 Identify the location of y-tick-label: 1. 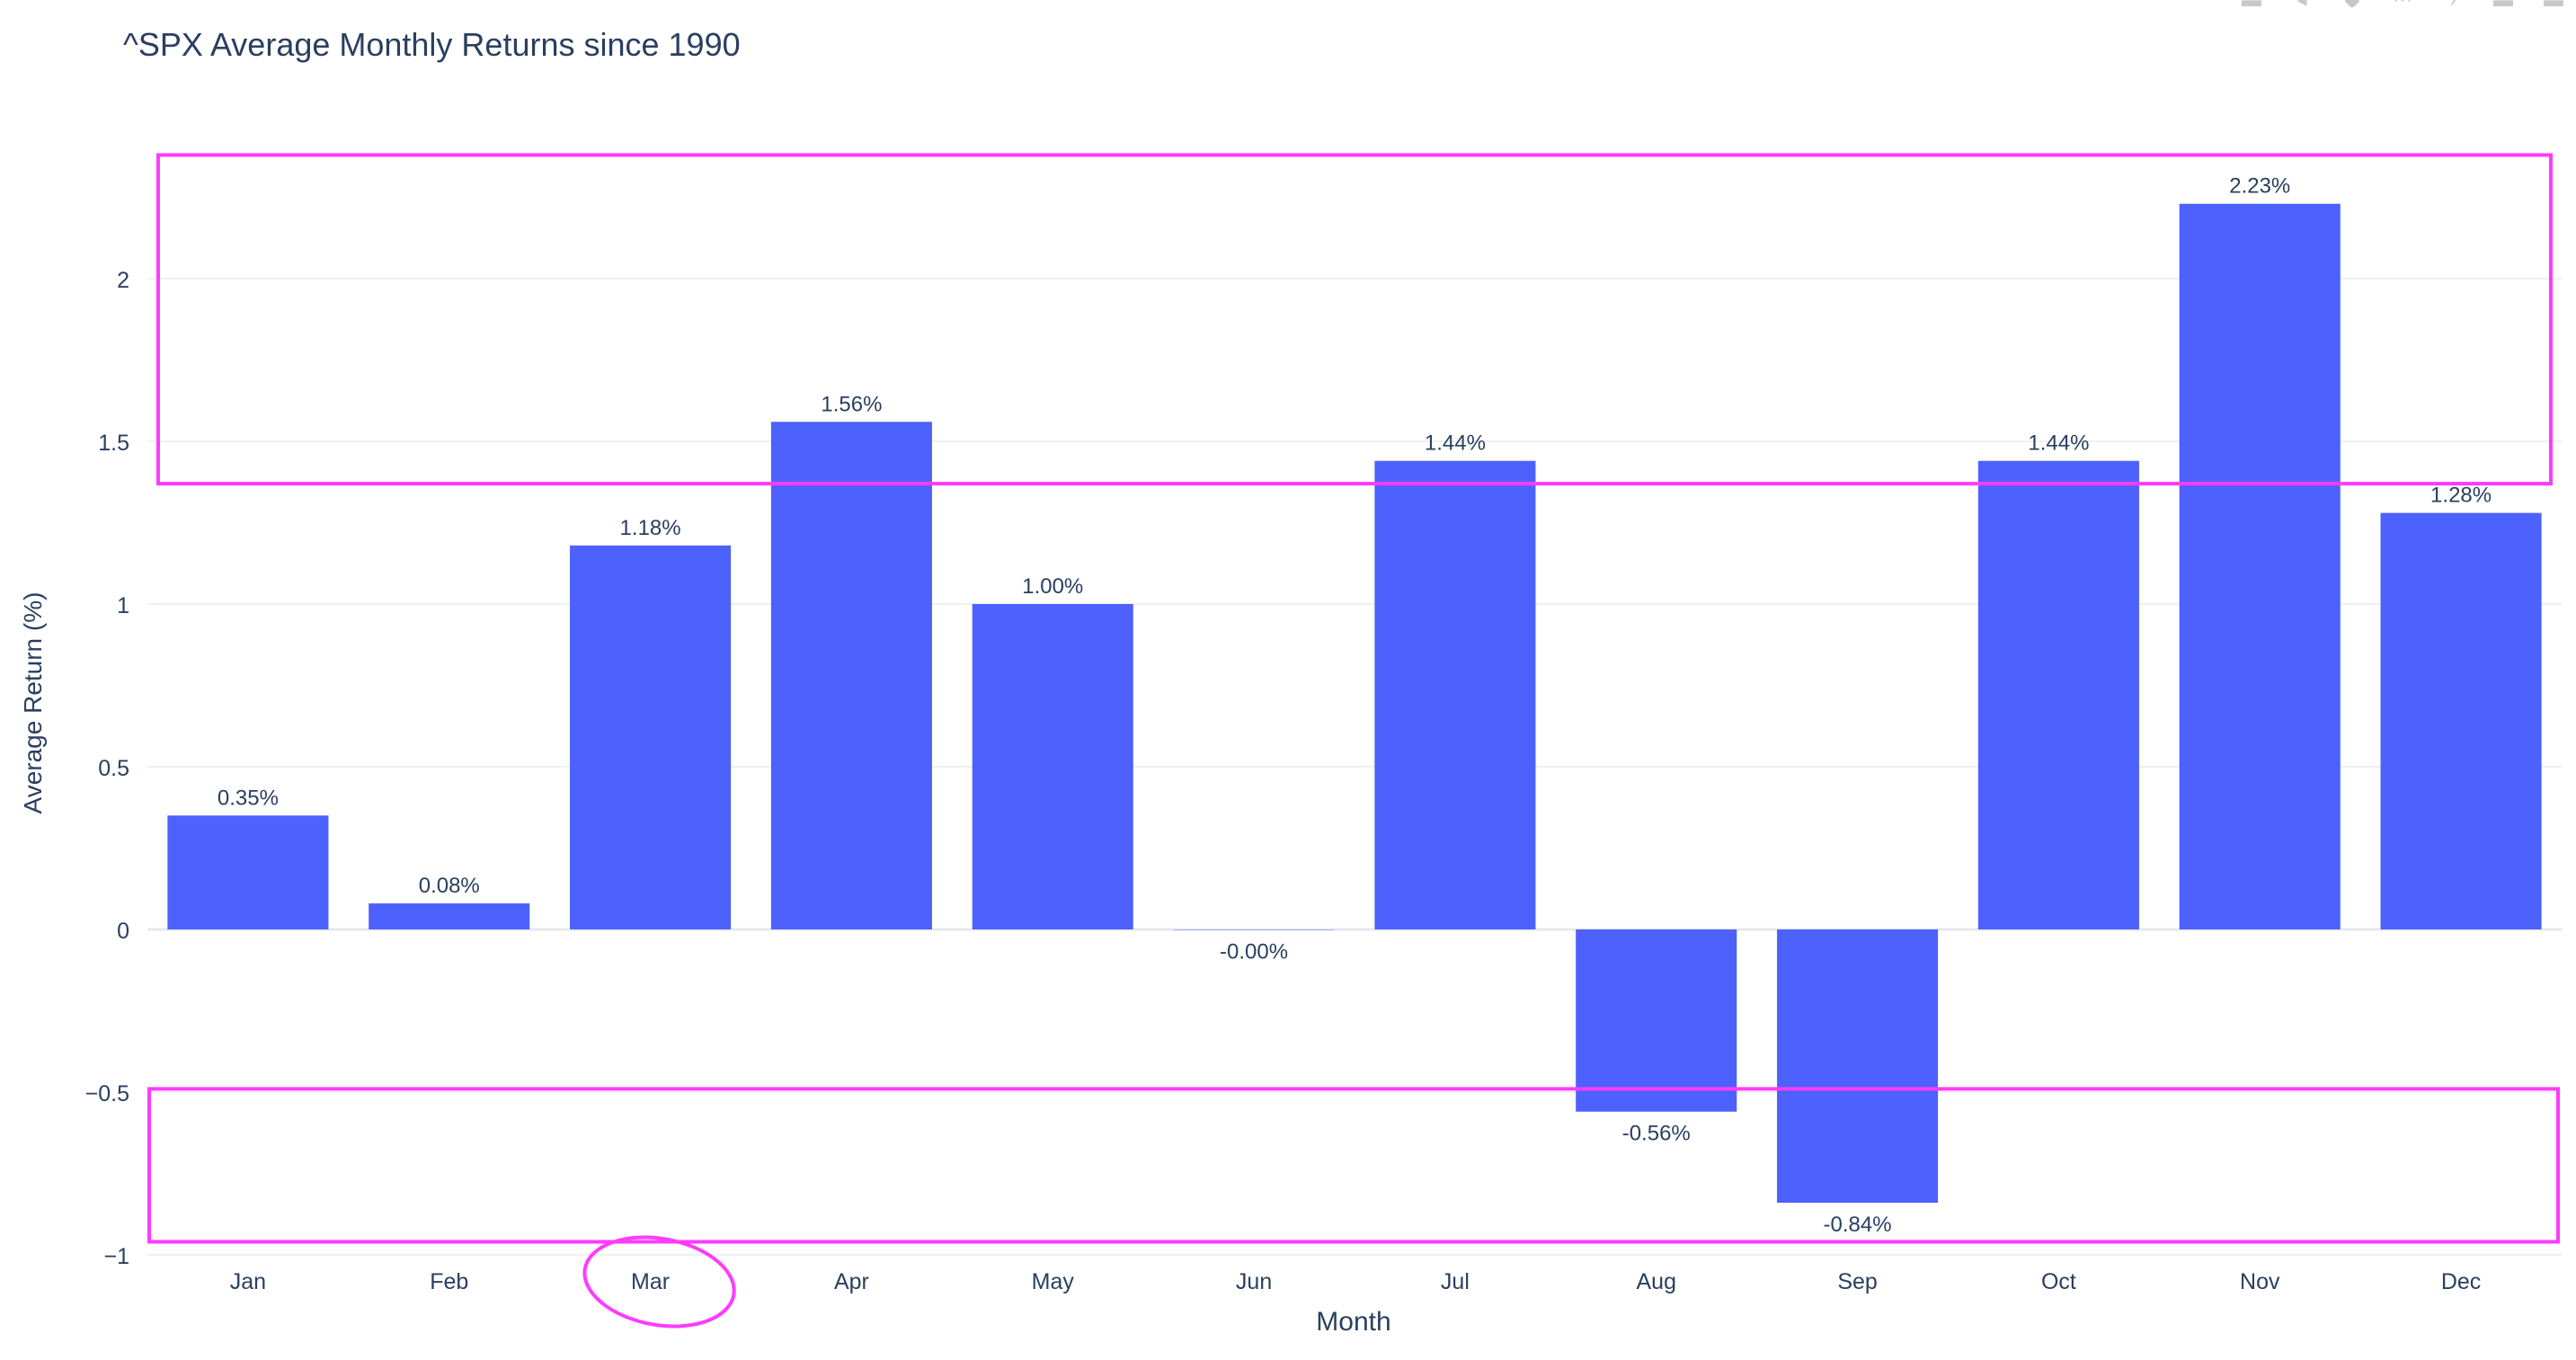
(123, 605).